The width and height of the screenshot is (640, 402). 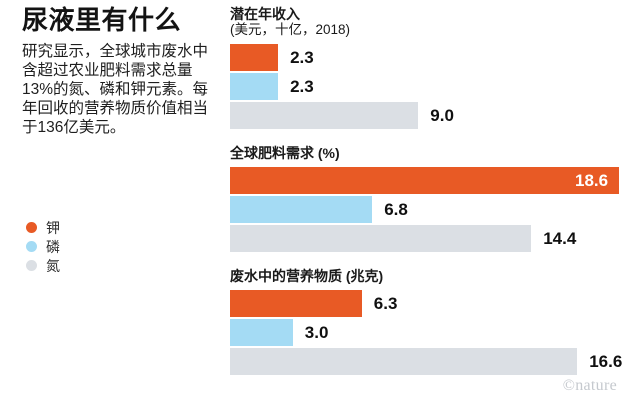 What do you see at coordinates (102, 20) in the screenshot?
I see `page-title: 尿液里有什么` at bounding box center [102, 20].